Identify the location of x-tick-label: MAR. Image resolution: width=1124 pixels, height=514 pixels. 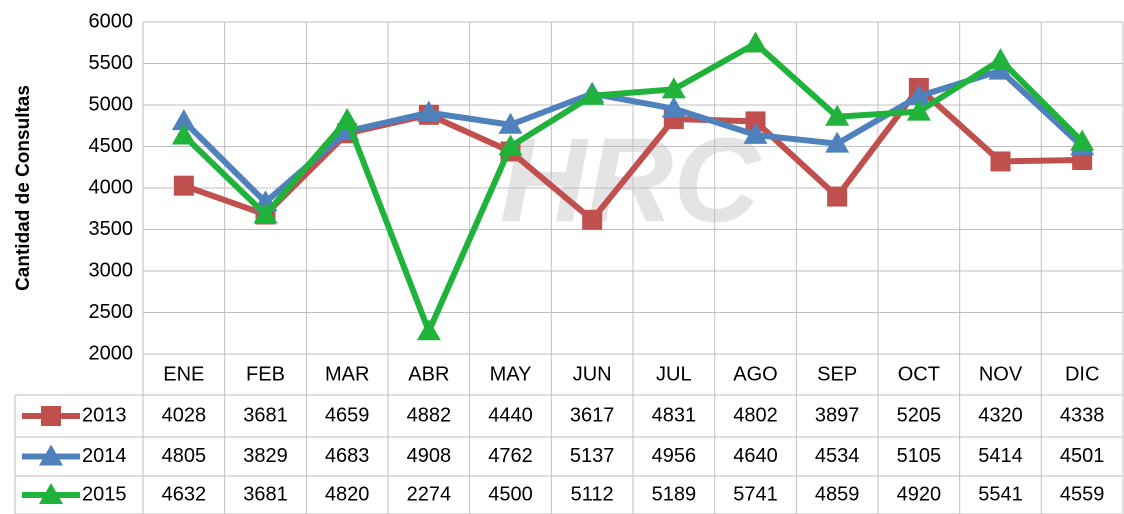
(347, 374).